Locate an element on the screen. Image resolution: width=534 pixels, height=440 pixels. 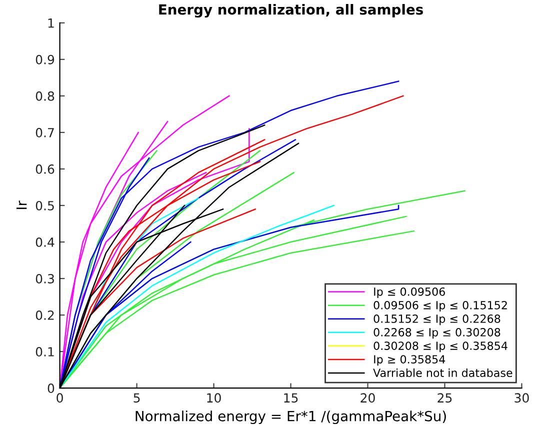
x-tick-label: 20 is located at coordinates (367, 398).